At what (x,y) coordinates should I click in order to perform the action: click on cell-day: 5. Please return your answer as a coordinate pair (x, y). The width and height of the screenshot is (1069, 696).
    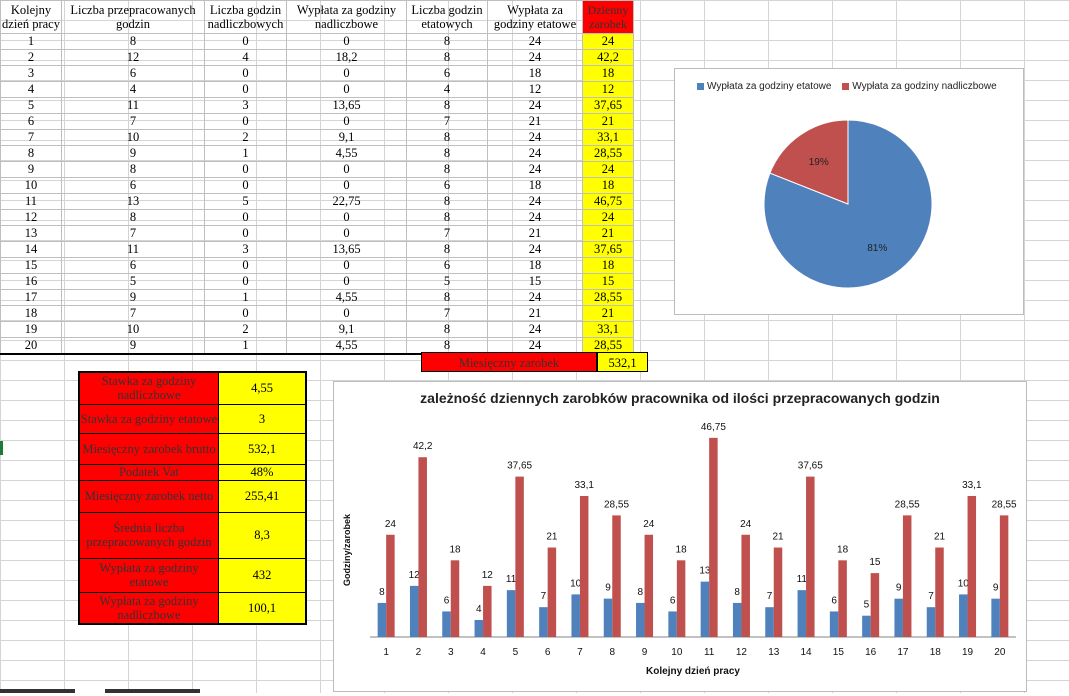
    Looking at the image, I should click on (31, 105).